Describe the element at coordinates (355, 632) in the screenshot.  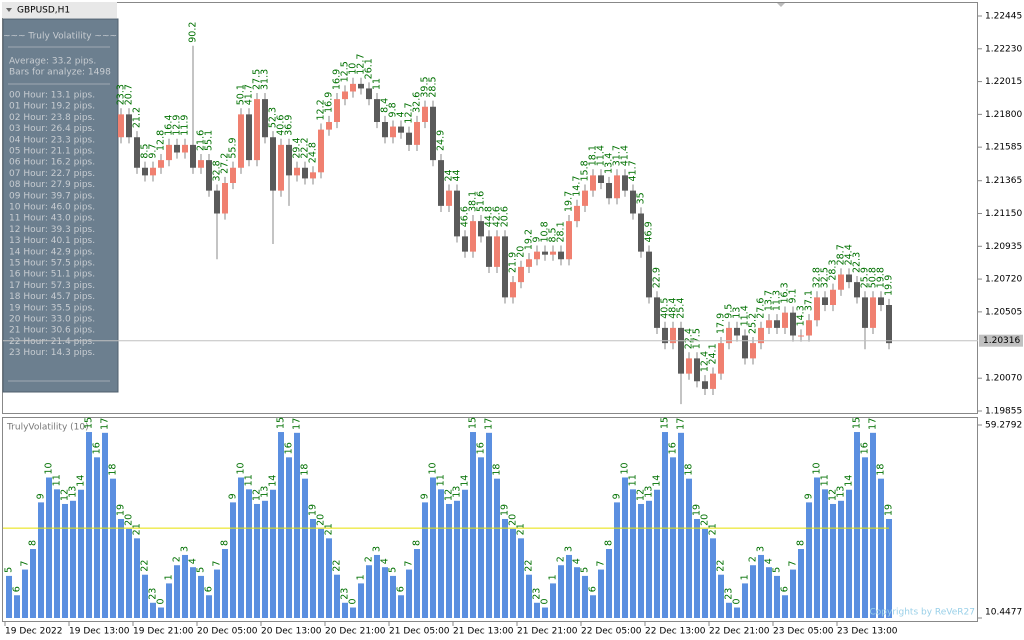
I see `x-tick-label: 20 Dec 21:00` at that location.